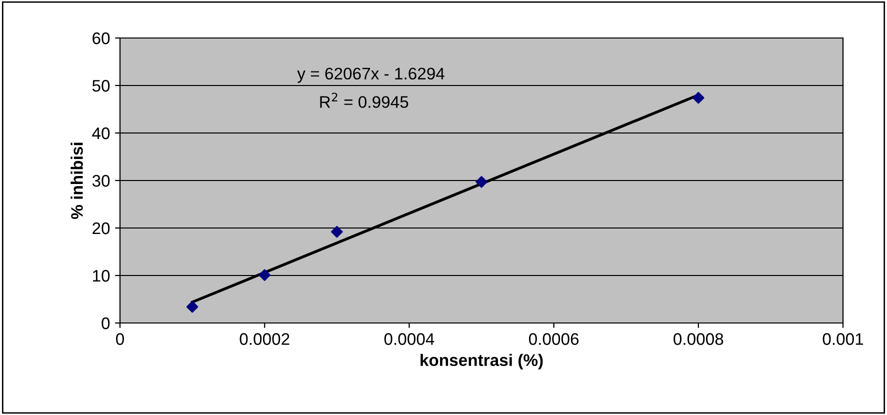  I want to click on x-tick-label: 0.0006, so click(553, 339).